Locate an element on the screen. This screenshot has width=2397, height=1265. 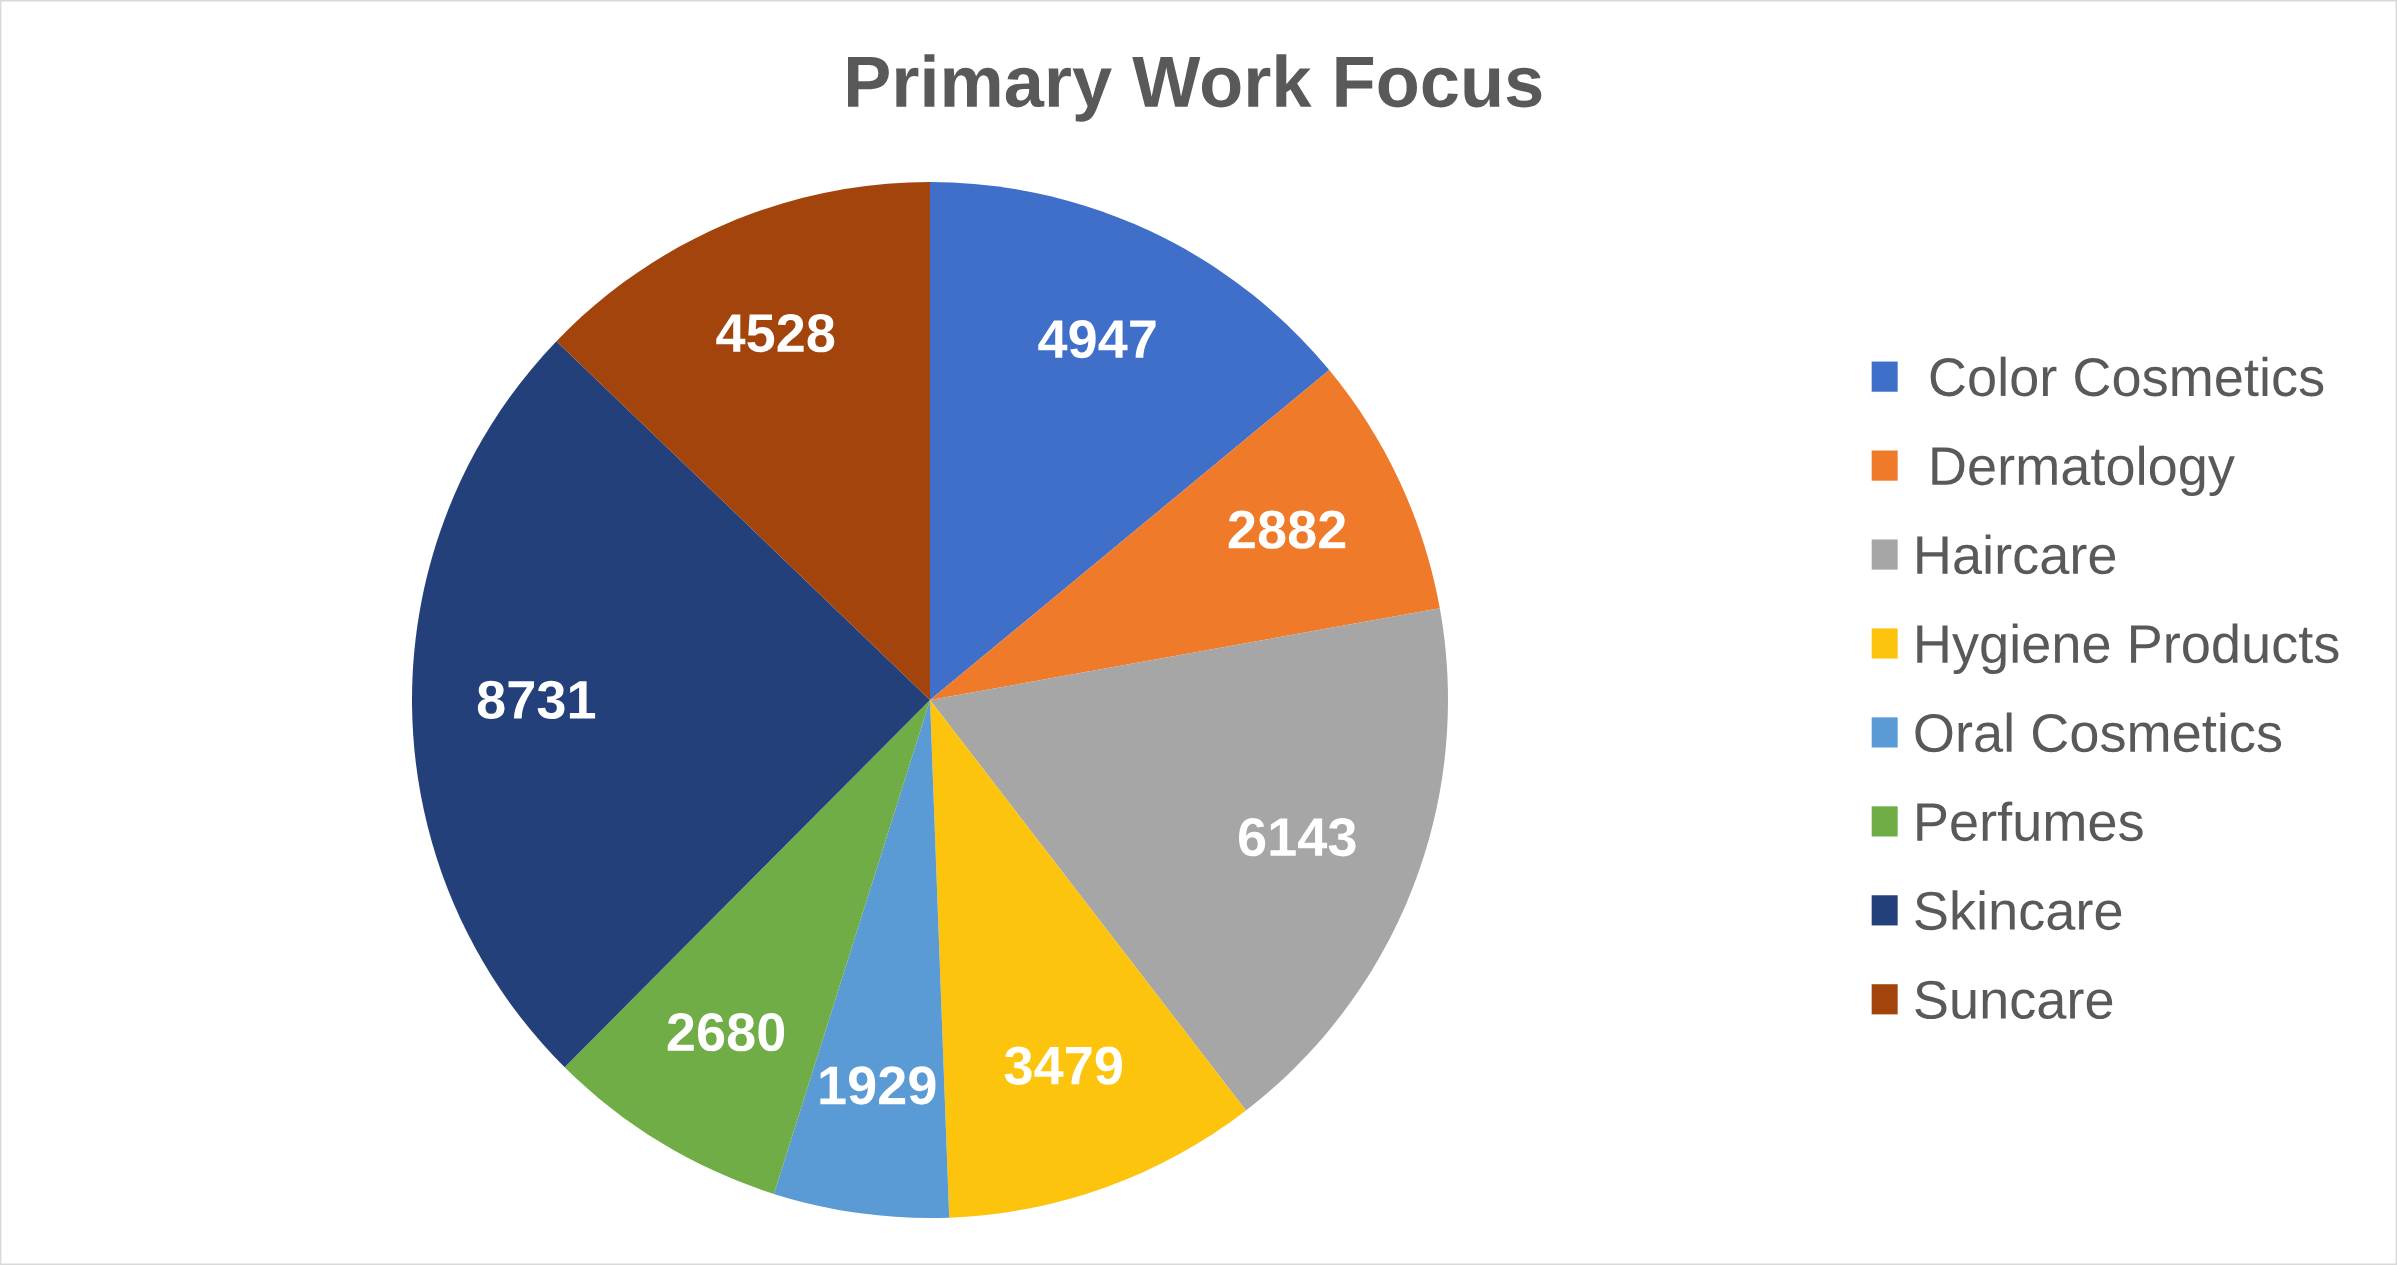
data-label: 4947 is located at coordinates (1097, 339).